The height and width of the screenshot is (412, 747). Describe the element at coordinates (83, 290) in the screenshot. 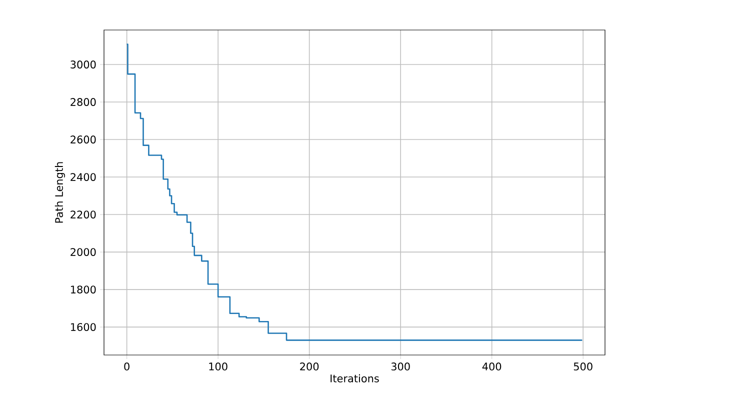

I see `y-tick-label: 1800` at that location.